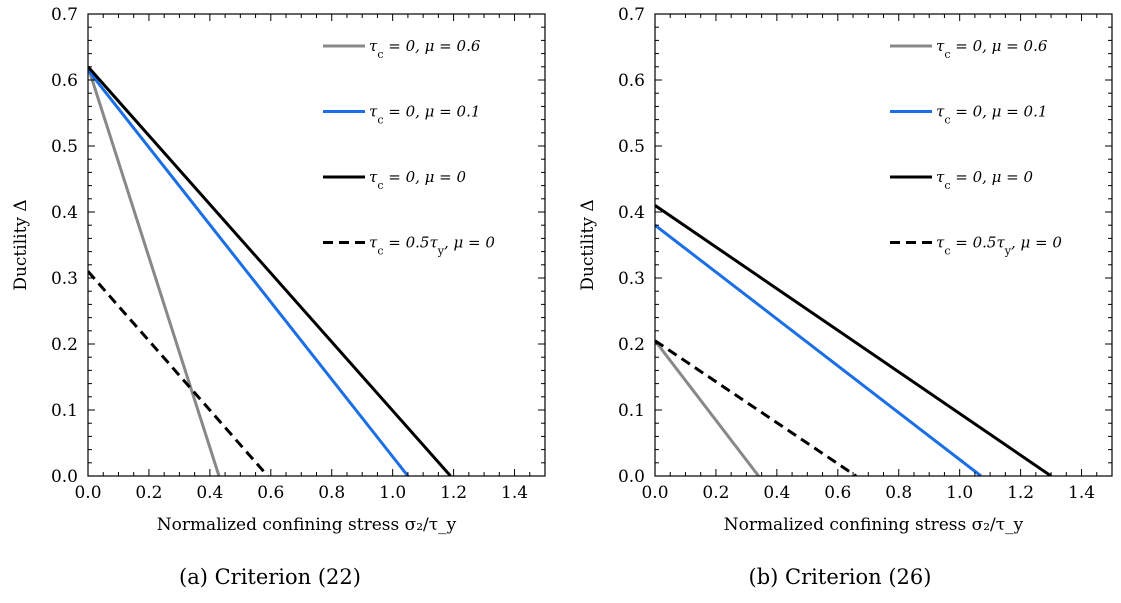  What do you see at coordinates (840, 577) in the screenshot?
I see `panel-caption: (b) Criterion (26)` at bounding box center [840, 577].